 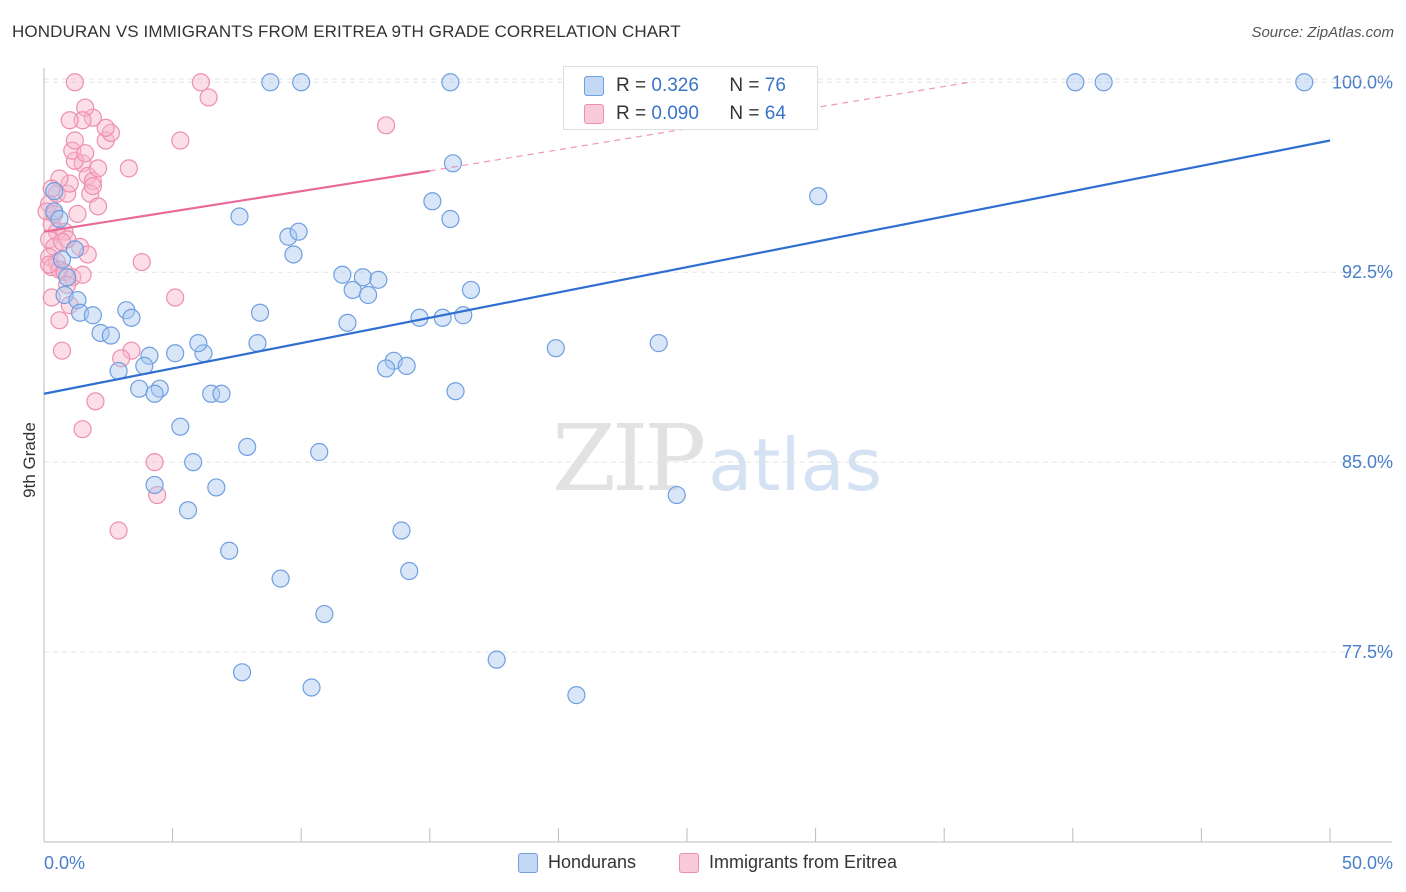 What do you see at coordinates (528, 862) in the screenshot?
I see `legend-swatch-blue` at bounding box center [528, 862].